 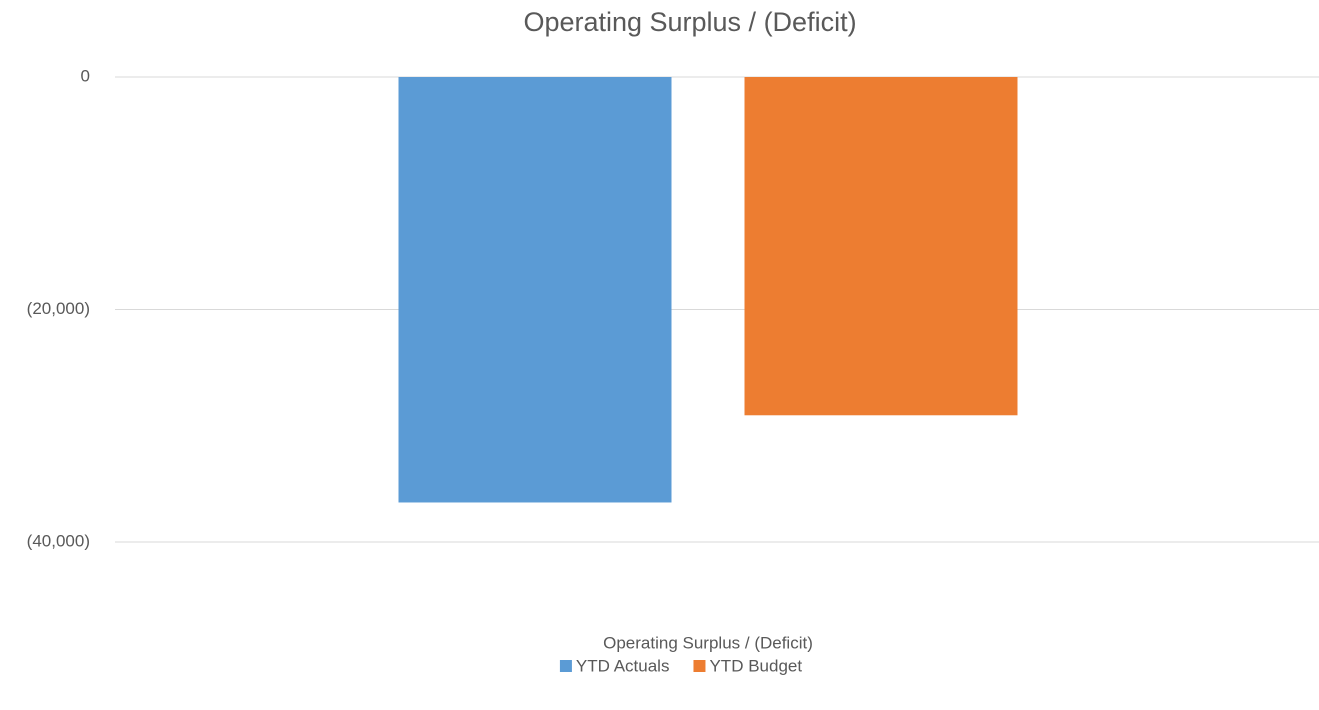 What do you see at coordinates (755, 665) in the screenshot?
I see `legend-label: YTD Budget` at bounding box center [755, 665].